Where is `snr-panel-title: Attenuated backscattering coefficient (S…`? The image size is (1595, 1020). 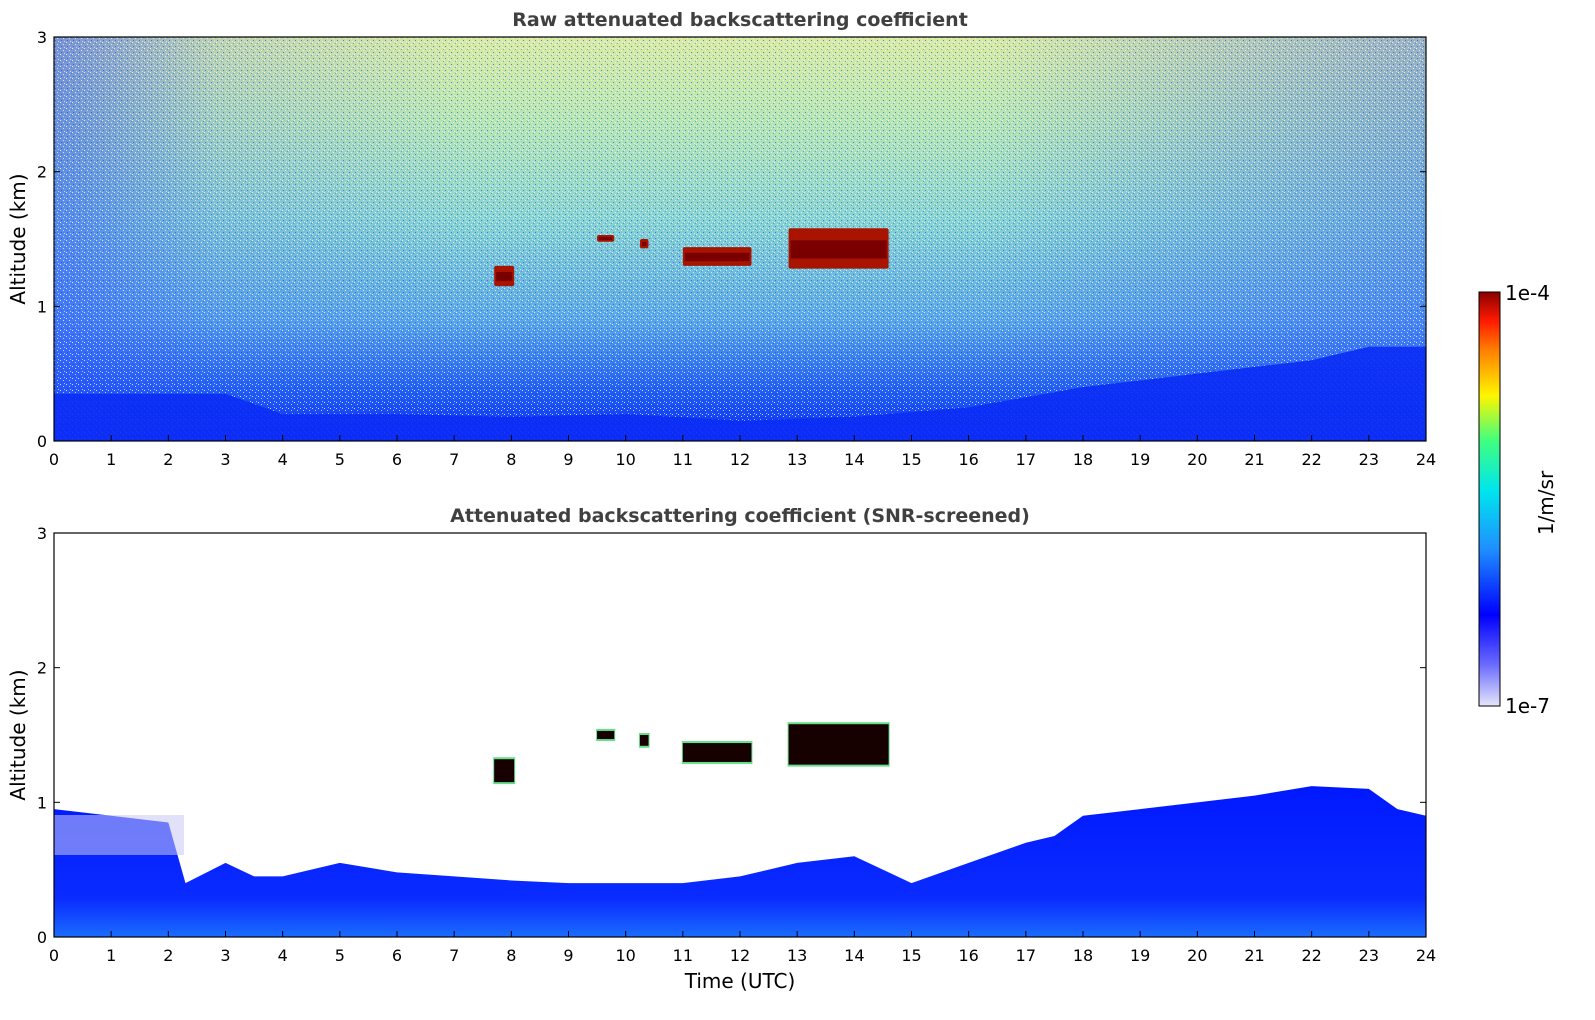 snr-panel-title: Attenuated backscattering coefficient (S… is located at coordinates (740, 516).